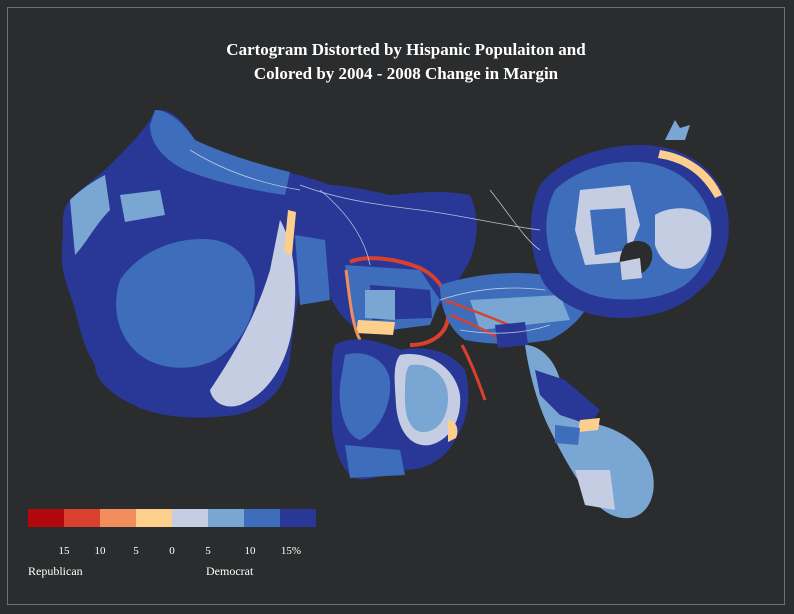 This screenshot has width=794, height=614. What do you see at coordinates (365, 396) in the screenshot?
I see `south-west-lobe` at bounding box center [365, 396].